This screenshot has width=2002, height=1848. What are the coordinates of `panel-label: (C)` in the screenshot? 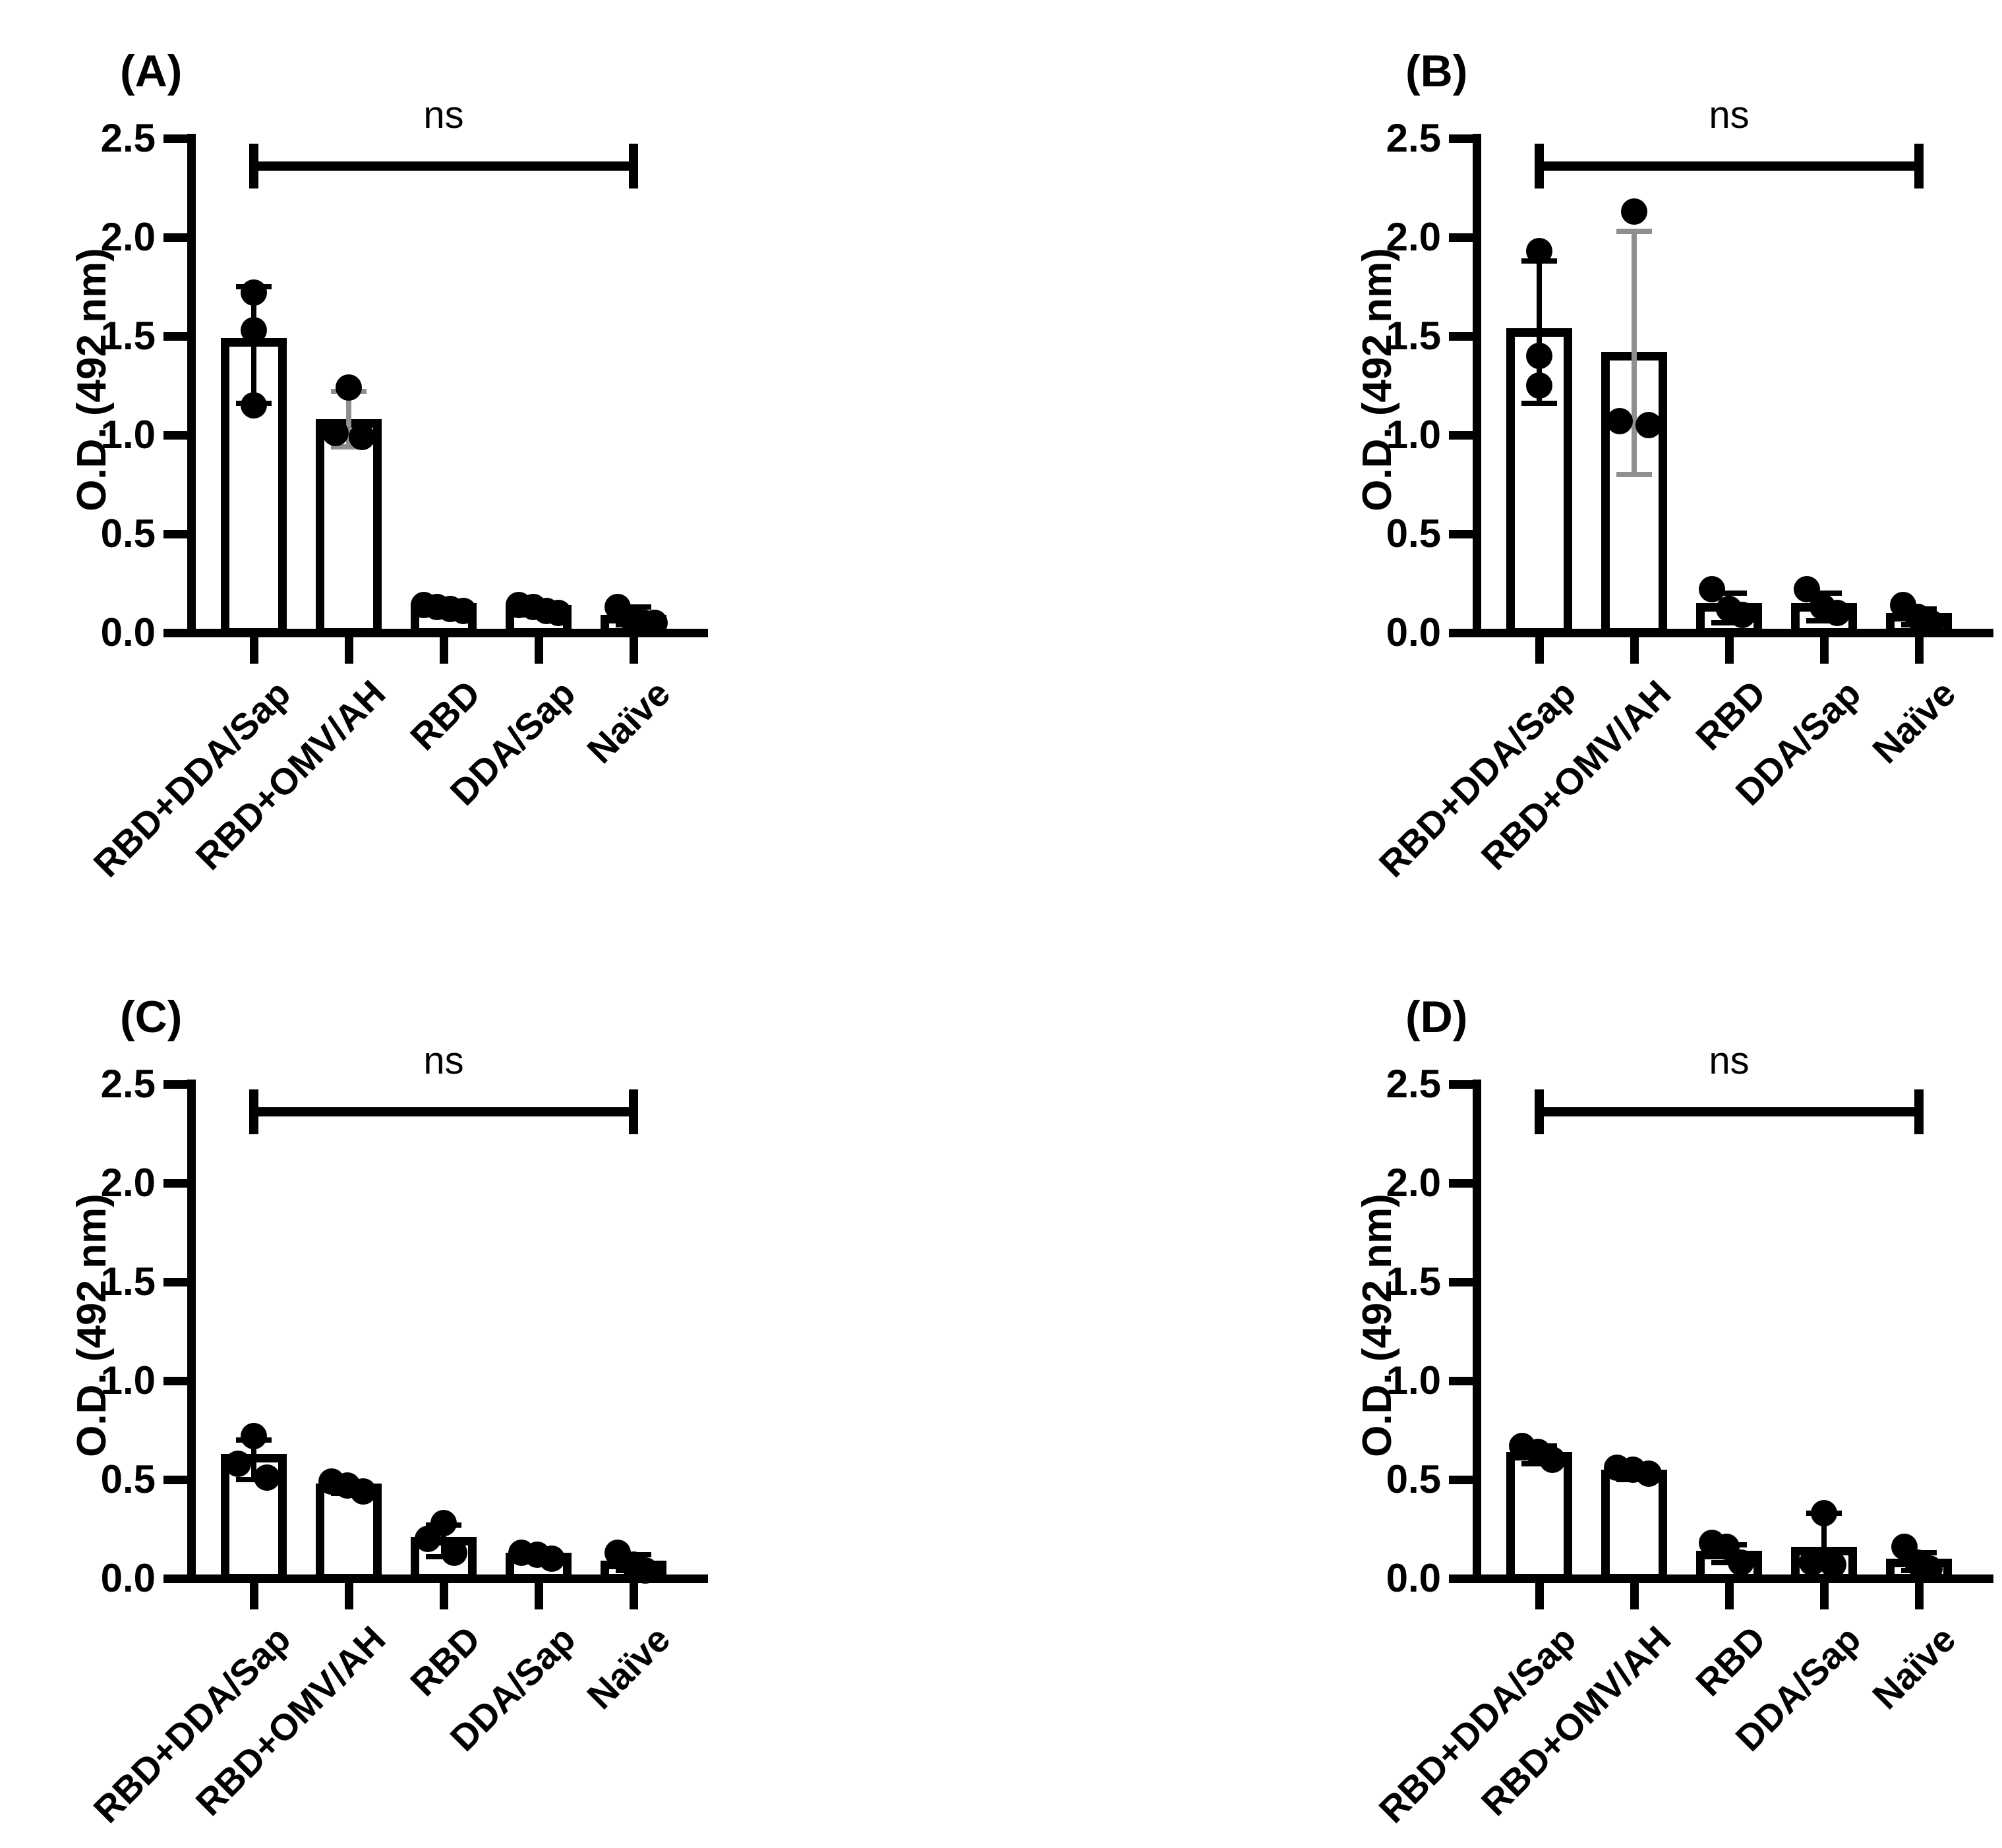 It's located at (151, 1017).